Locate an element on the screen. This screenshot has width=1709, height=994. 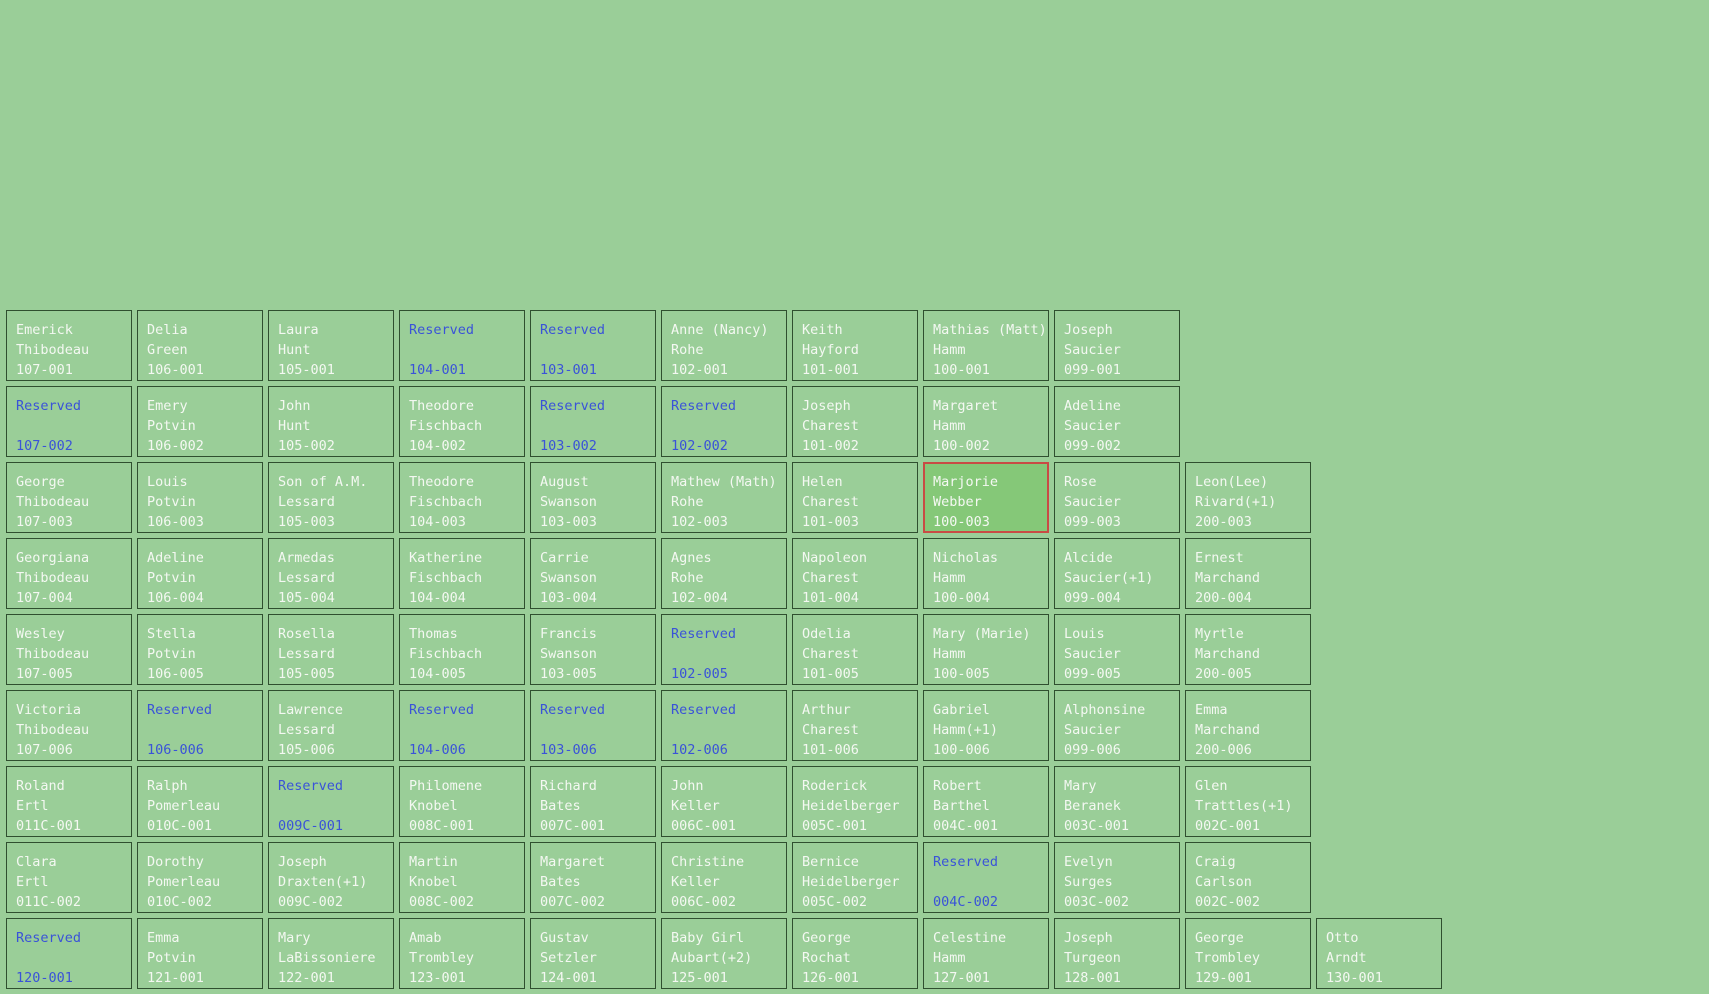
plot-cell-125-001: Baby Girl Aubart(+2) 125-001 is located at coordinates (724, 953).